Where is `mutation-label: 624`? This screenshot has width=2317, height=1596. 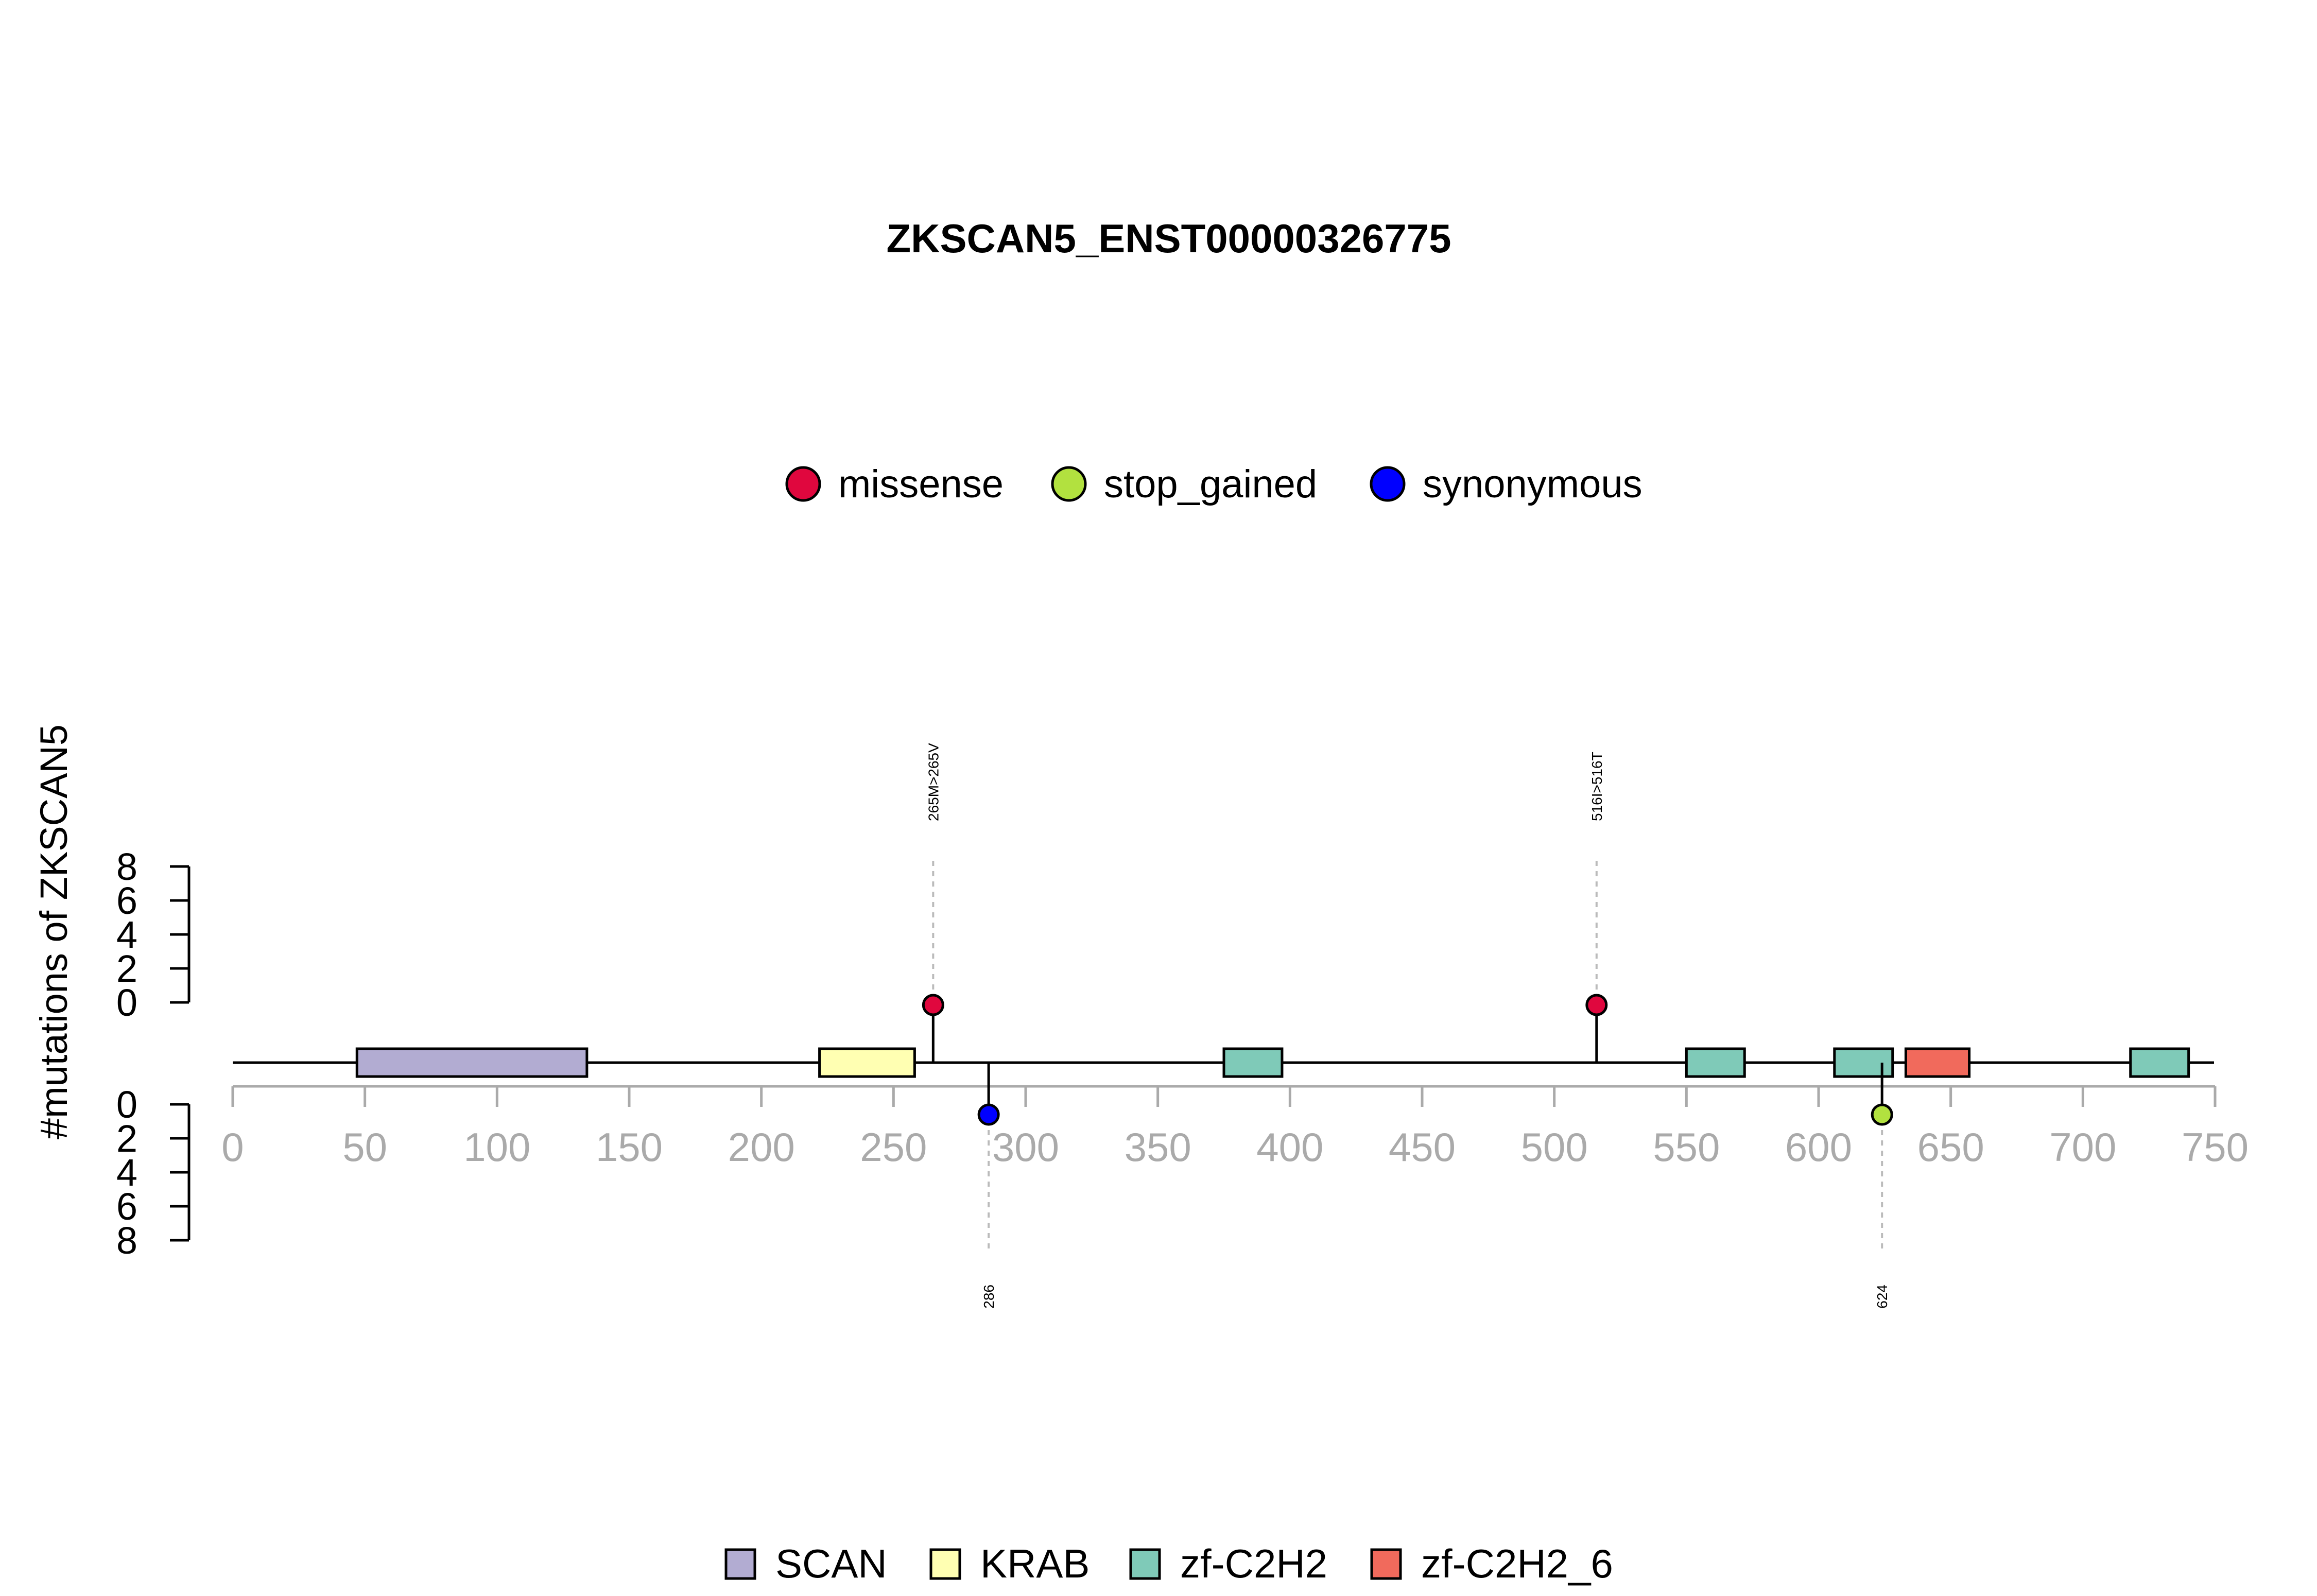
mutation-label: 624 is located at coordinates (1882, 1297).